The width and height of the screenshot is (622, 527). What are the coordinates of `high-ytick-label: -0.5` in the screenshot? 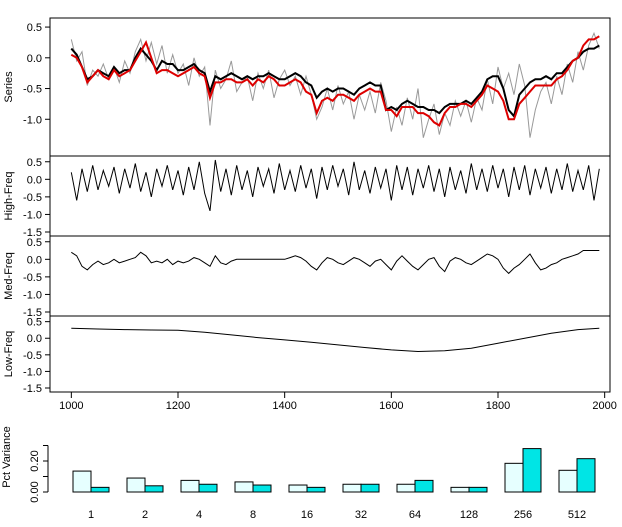 It's located at (32, 198).